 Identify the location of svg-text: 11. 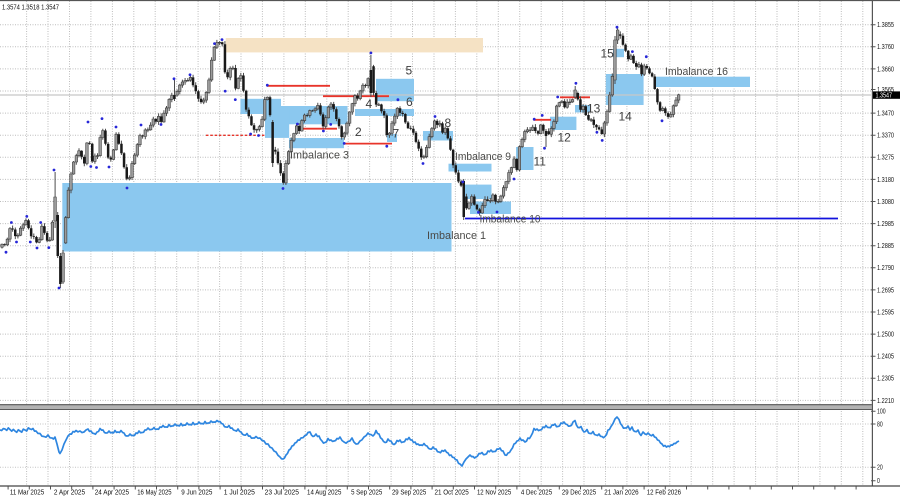
(540, 162).